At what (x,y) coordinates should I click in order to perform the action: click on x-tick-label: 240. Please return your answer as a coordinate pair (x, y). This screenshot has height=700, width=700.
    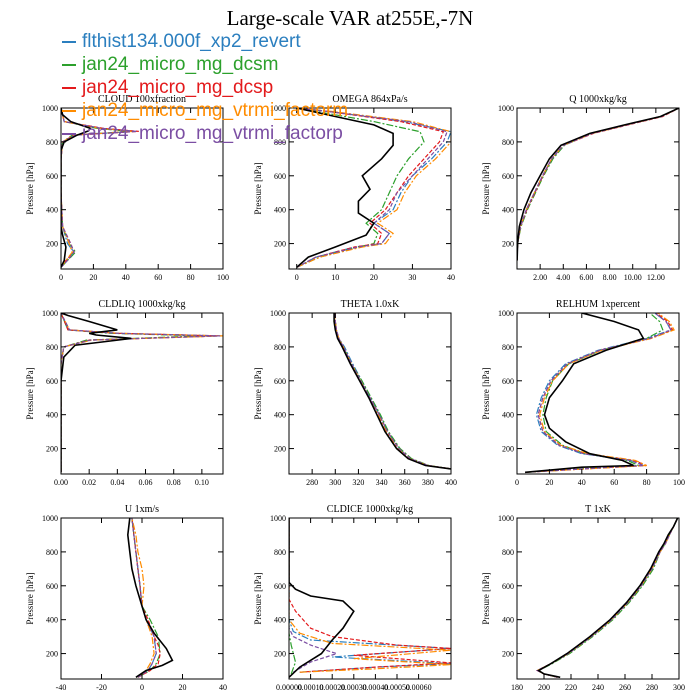
    Looking at the image, I should click on (598, 687).